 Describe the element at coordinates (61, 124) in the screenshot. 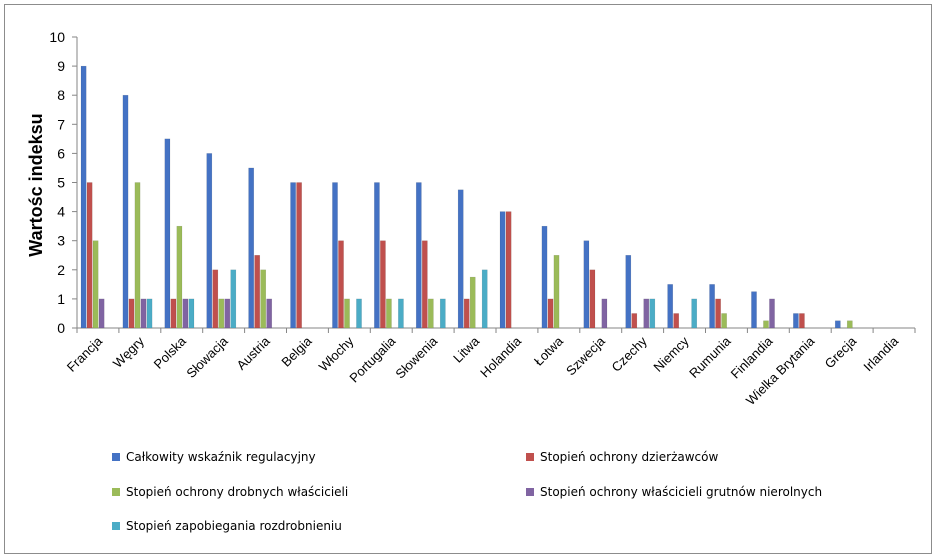

I see `y-tick-label: 7` at that location.